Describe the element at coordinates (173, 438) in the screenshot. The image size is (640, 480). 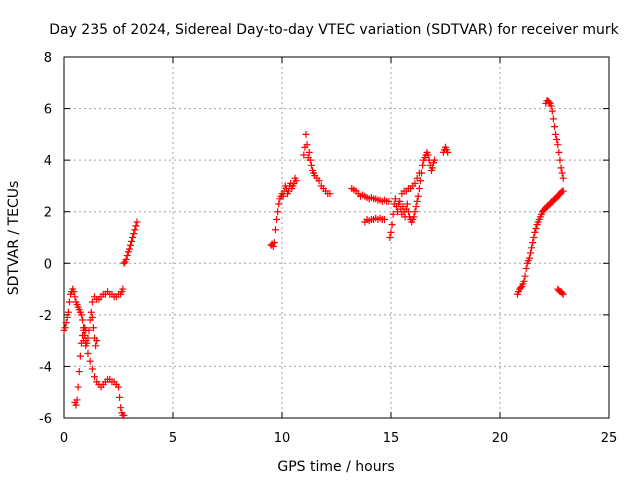
I see `x-tick-label: 5` at that location.